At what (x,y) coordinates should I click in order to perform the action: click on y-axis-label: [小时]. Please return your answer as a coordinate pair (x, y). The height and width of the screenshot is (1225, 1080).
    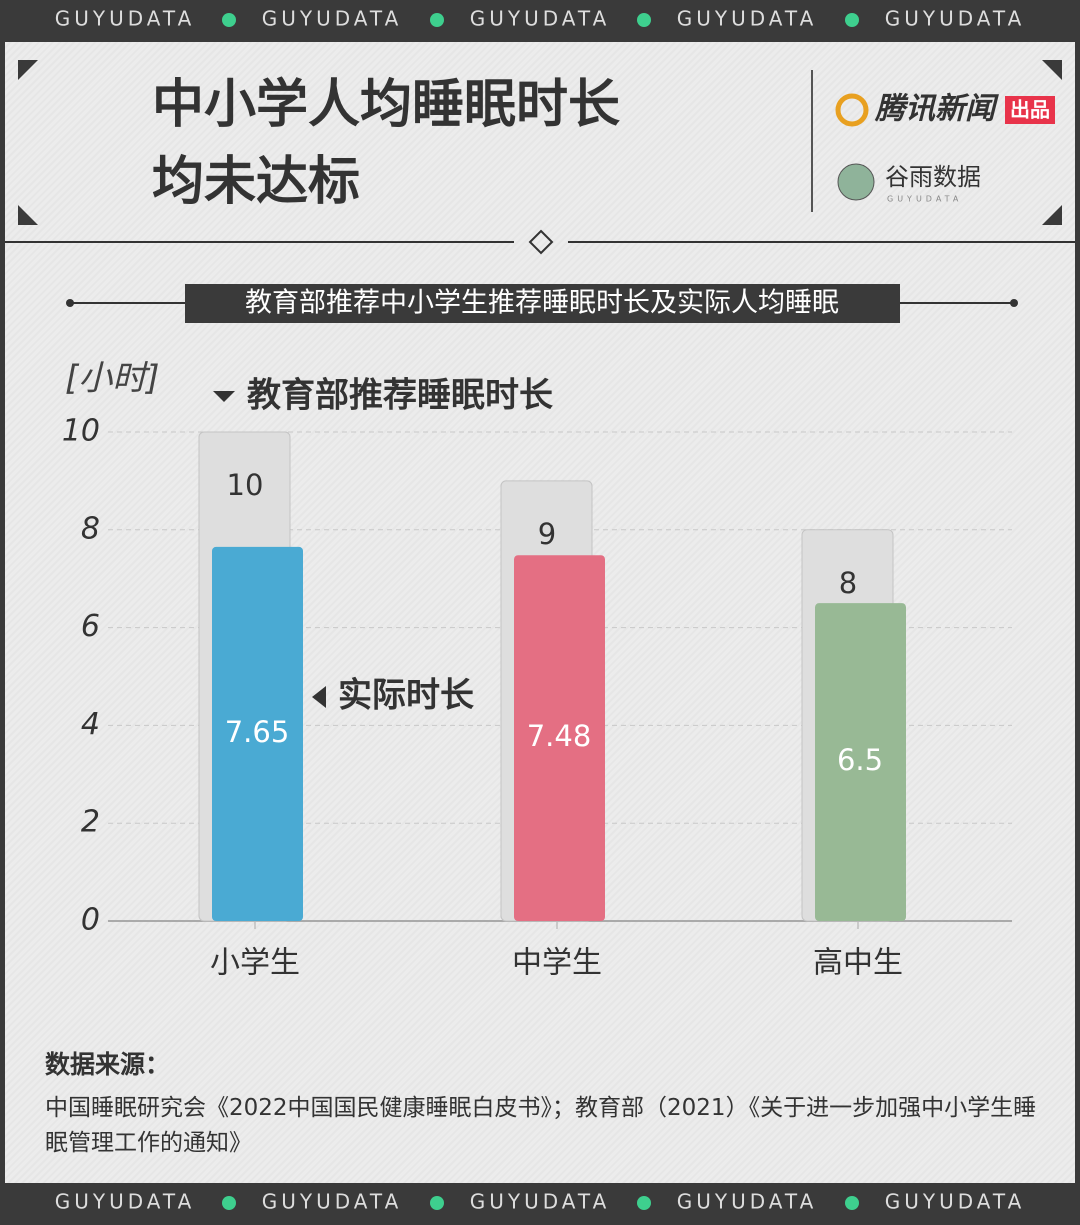
    Looking at the image, I should click on (112, 379).